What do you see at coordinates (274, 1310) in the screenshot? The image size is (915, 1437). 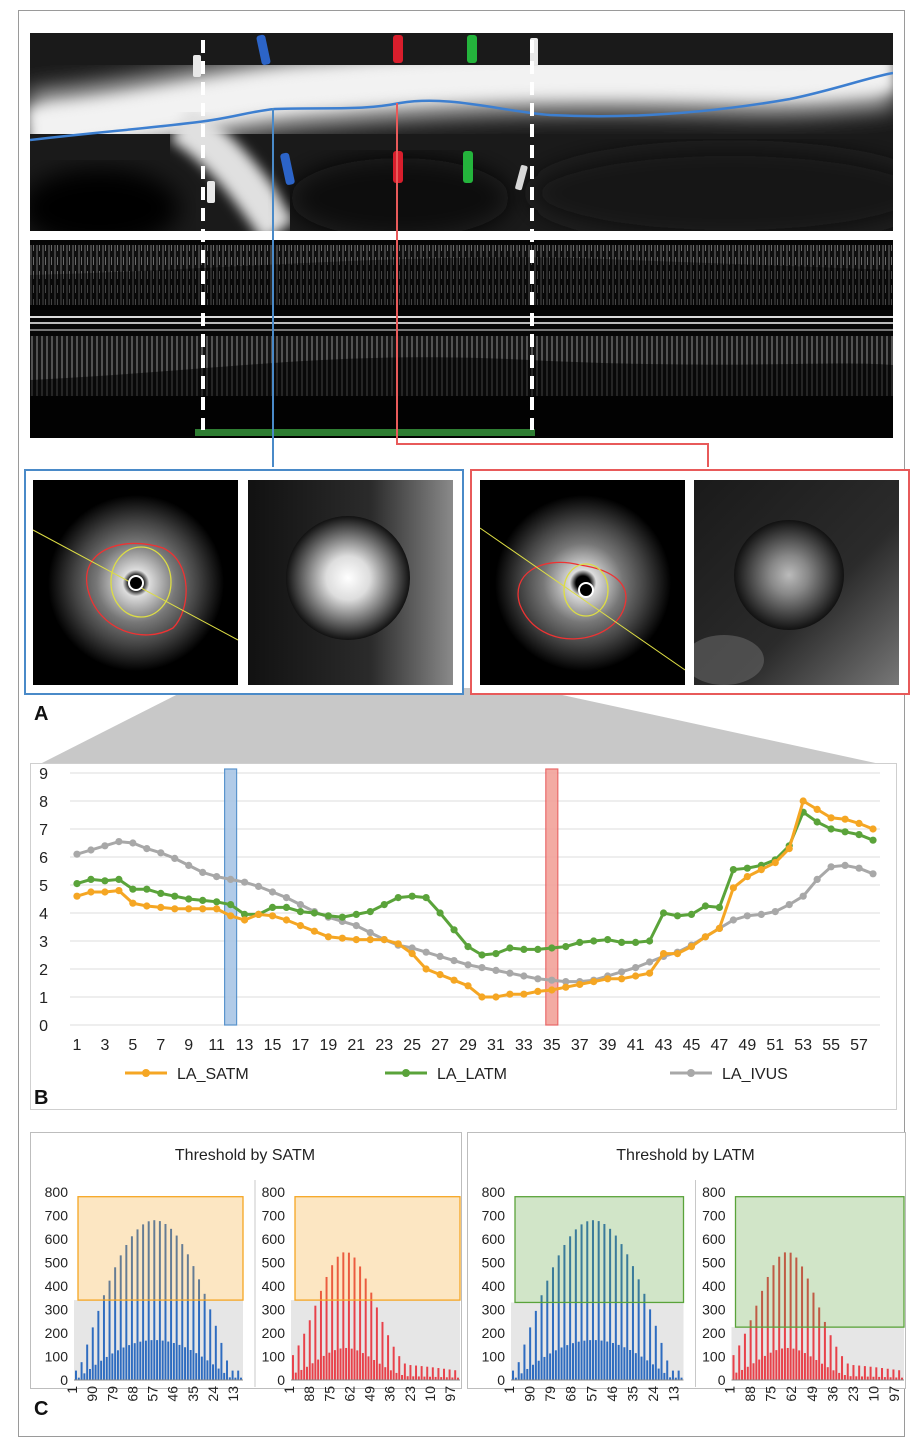 I see `y-tick-label: 300` at bounding box center [274, 1310].